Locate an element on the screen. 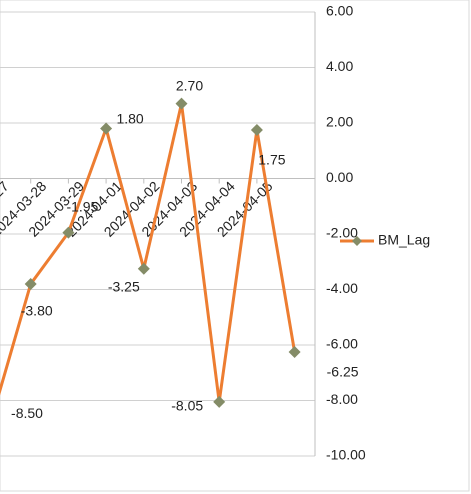 The image size is (471, 494). data-label: 1.80 is located at coordinates (129, 118).